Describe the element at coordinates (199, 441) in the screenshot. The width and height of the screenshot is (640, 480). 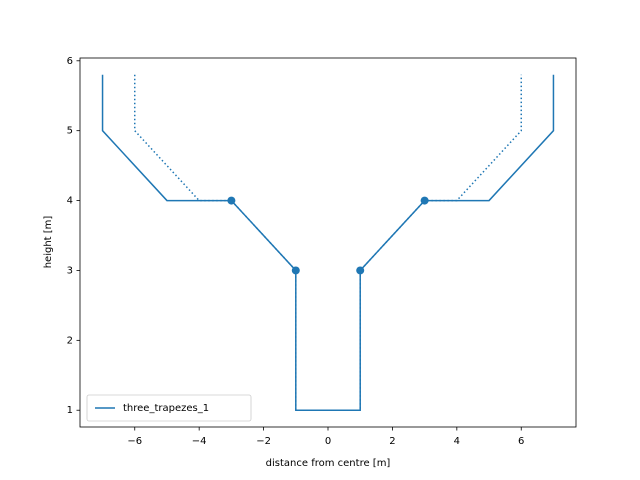
I see `x-tick-label: −4` at that location.